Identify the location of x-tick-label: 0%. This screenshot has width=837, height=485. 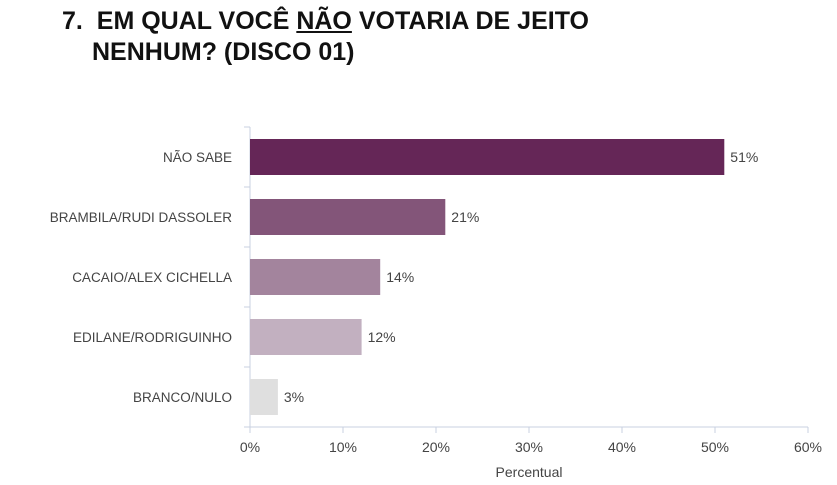
(250, 447).